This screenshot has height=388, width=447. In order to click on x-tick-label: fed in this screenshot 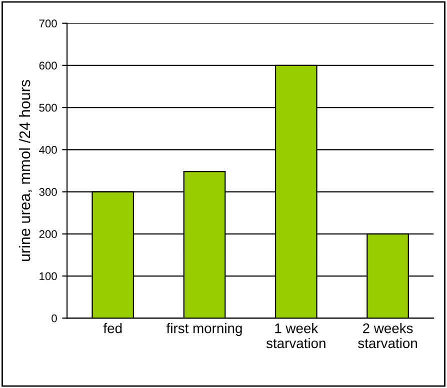, I will do `click(112, 328)`.